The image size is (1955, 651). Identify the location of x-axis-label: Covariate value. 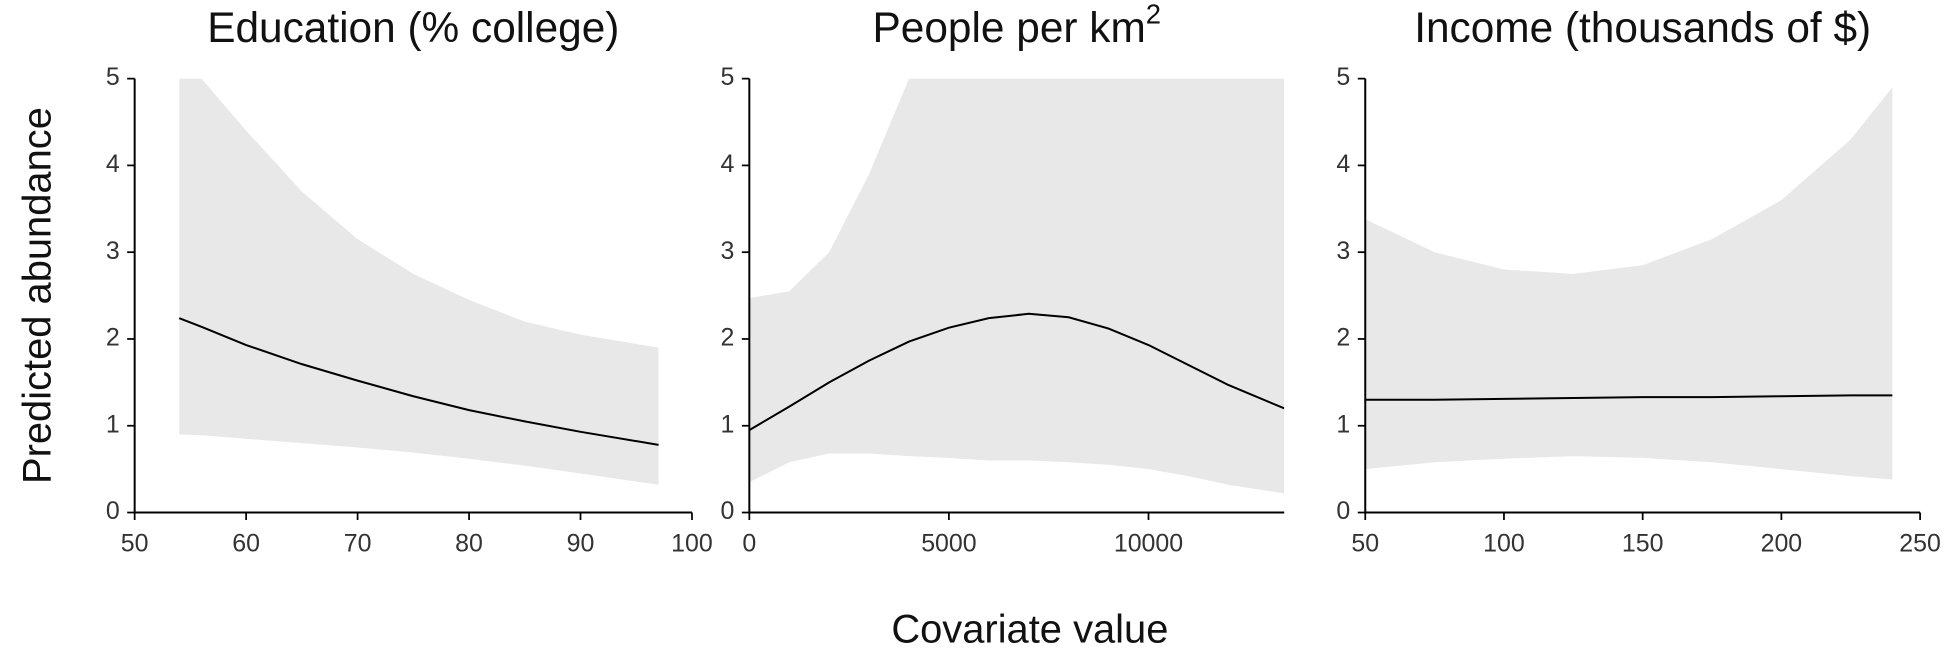
(1029, 629).